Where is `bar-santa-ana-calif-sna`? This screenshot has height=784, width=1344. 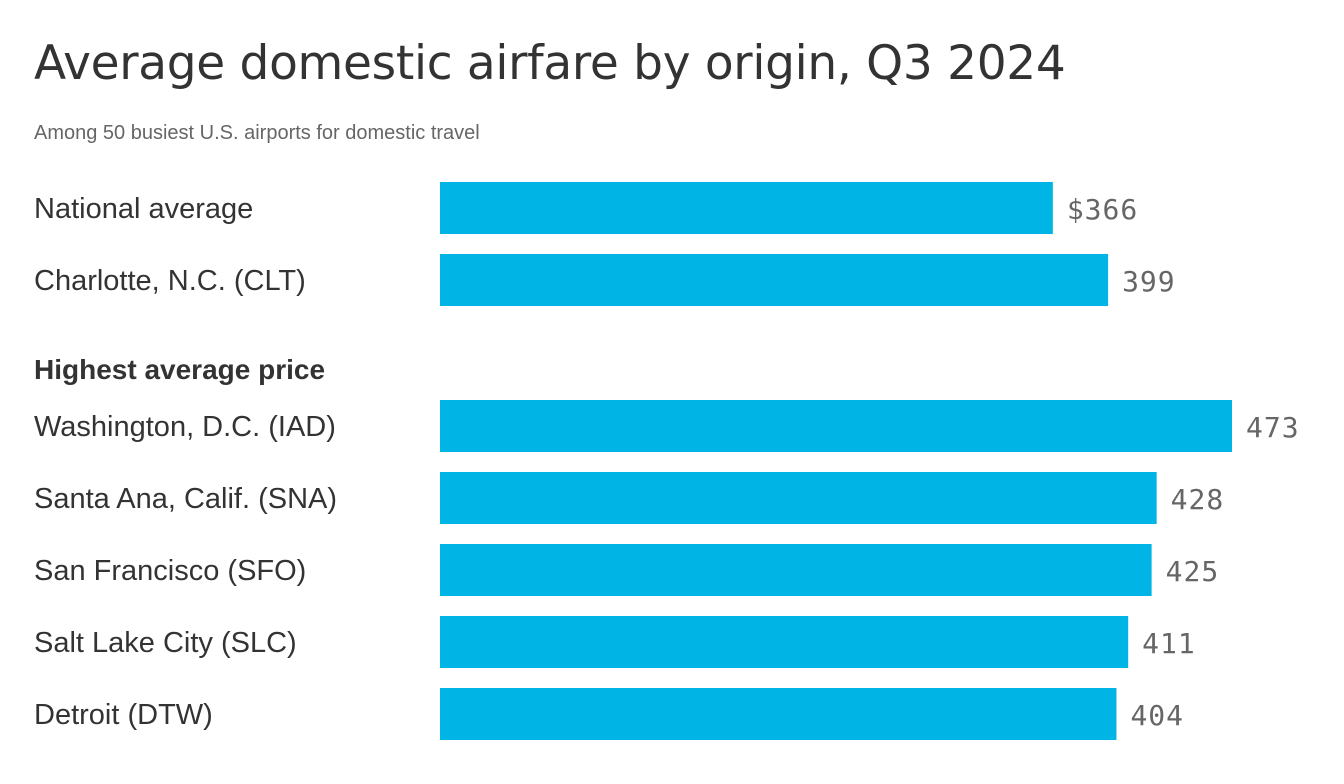
bar-santa-ana-calif-sna is located at coordinates (798, 498).